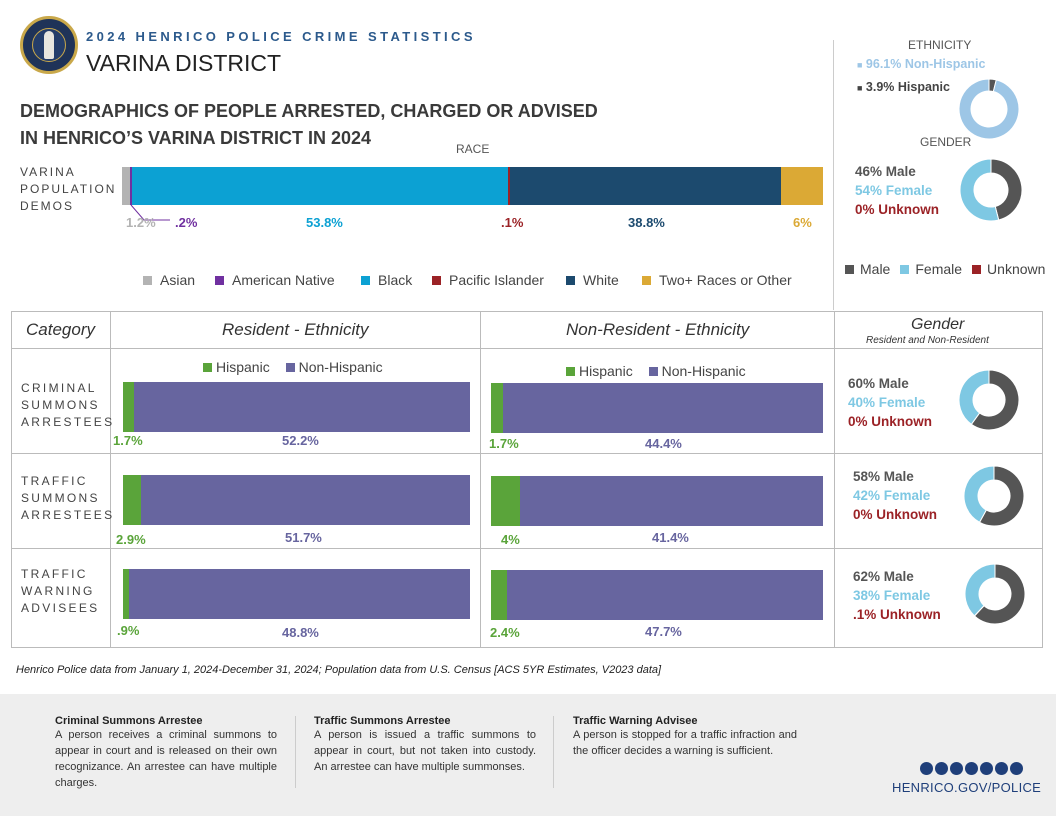  I want to click on row2-non-resident-hispanic-pct: 4%, so click(510, 539).